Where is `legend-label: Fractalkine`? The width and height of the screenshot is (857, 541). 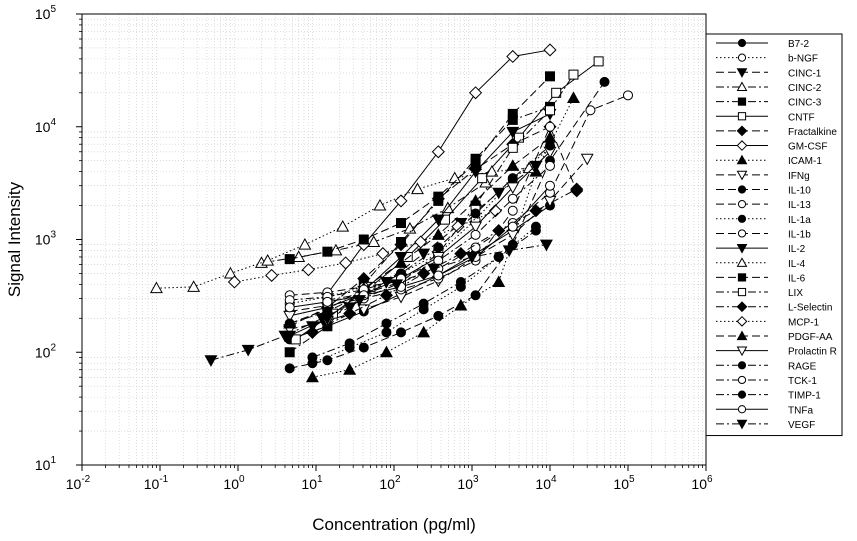 legend-label: Fractalkine is located at coordinates (812, 132).